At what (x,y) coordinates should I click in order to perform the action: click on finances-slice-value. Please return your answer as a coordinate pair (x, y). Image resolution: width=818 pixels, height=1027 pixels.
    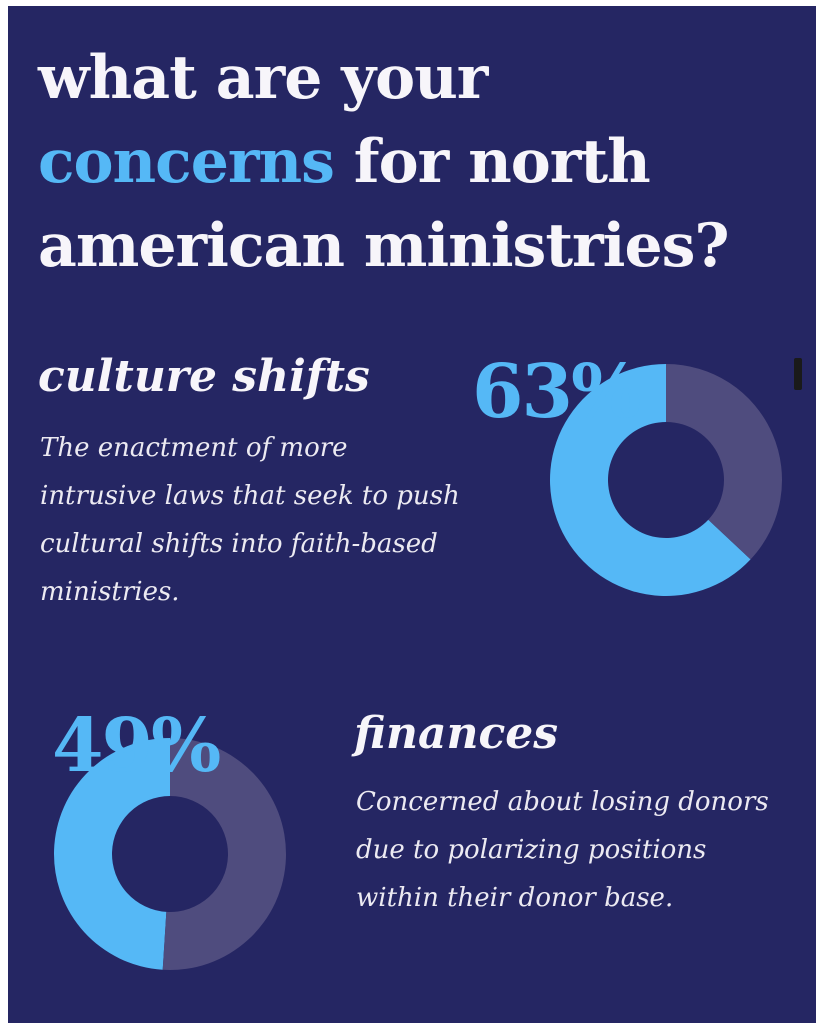
    Looking at the image, I should click on (112, 854).